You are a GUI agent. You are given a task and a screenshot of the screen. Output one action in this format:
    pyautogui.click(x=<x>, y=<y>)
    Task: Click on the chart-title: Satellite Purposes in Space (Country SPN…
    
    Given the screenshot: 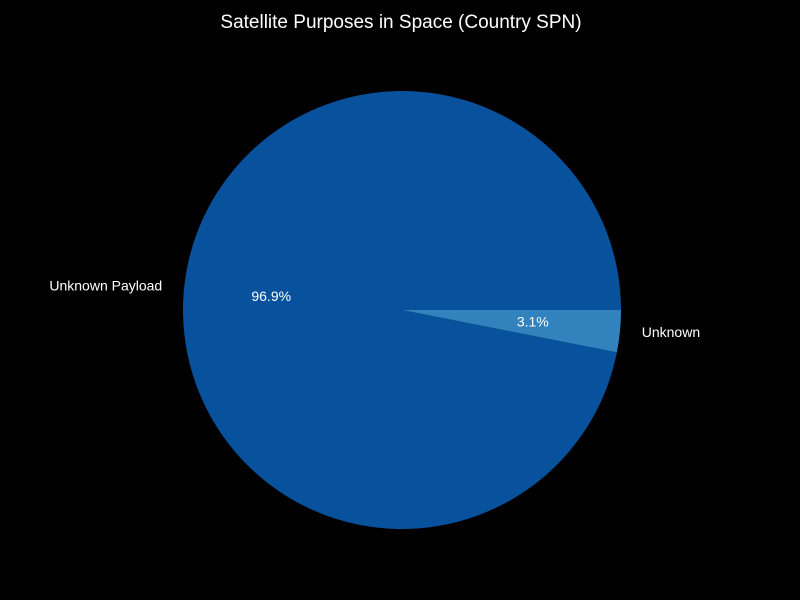 What is the action you would take?
    pyautogui.click(x=400, y=22)
    